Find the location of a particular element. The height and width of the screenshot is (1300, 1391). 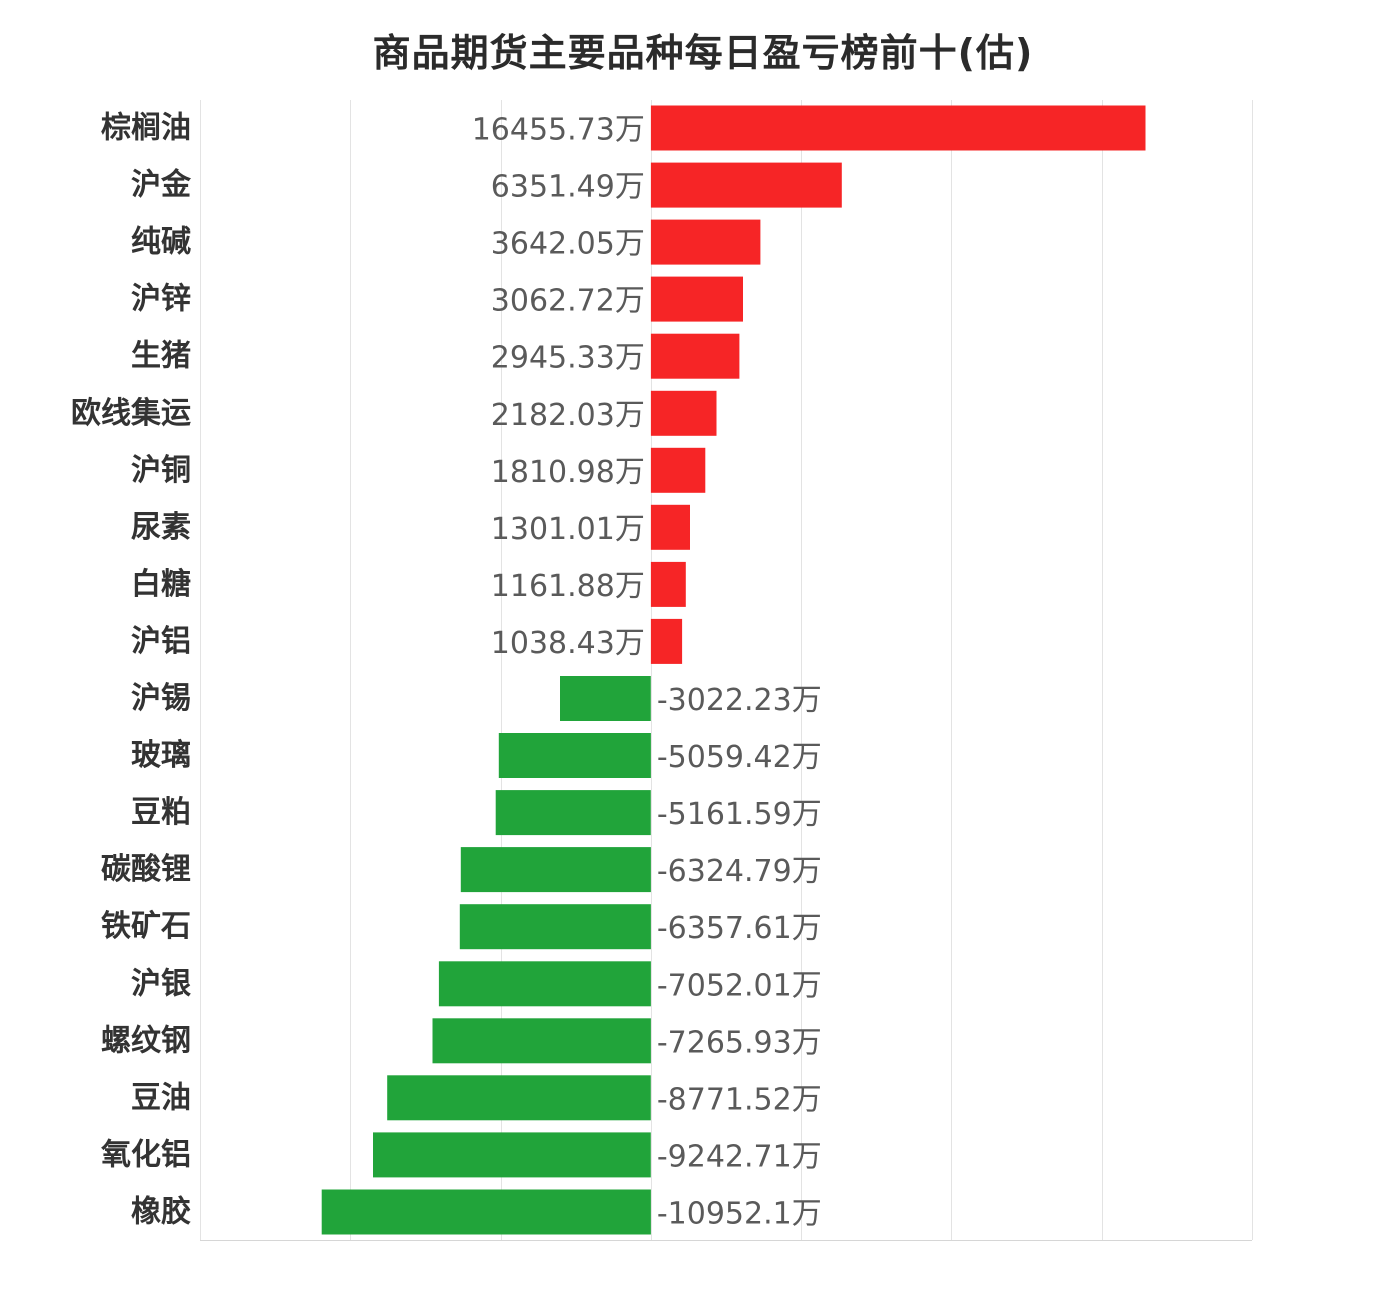

value-label: 2182.03万 is located at coordinates (568, 415).